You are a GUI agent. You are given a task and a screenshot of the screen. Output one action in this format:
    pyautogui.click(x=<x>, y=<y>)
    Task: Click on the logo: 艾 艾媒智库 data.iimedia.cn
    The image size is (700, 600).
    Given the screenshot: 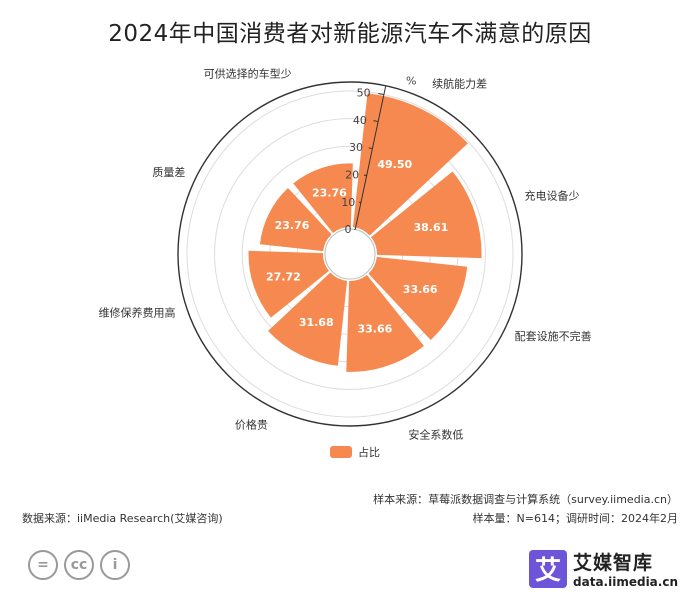 What is the action you would take?
    pyautogui.click(x=603, y=568)
    